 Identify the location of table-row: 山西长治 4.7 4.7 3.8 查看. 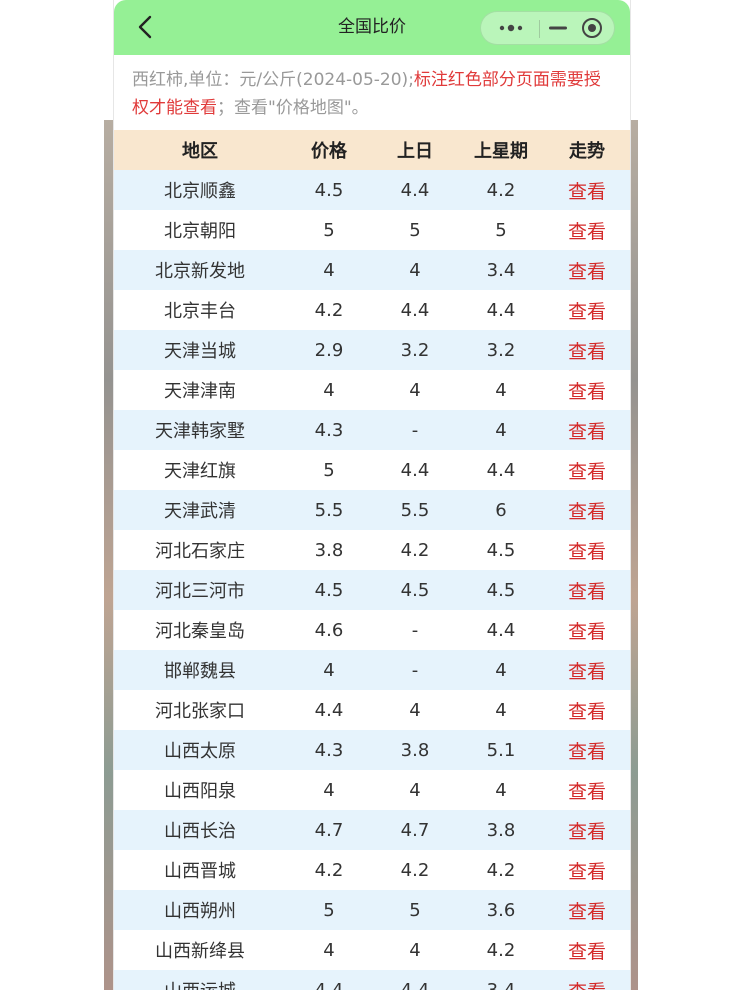
(372, 830).